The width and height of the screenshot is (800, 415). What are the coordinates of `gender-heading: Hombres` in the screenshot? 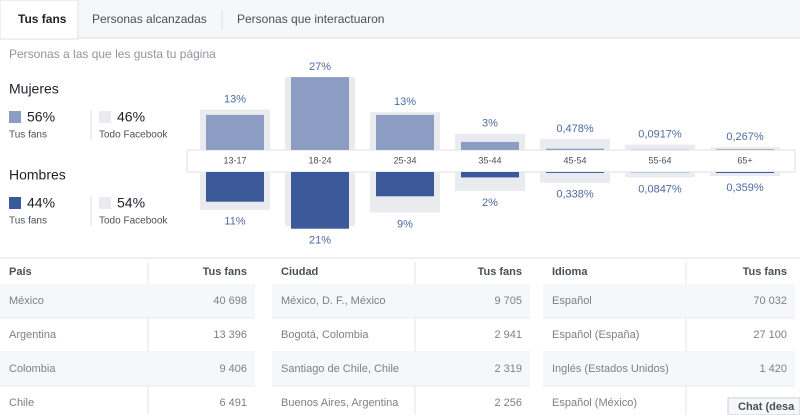 It's located at (37, 175).